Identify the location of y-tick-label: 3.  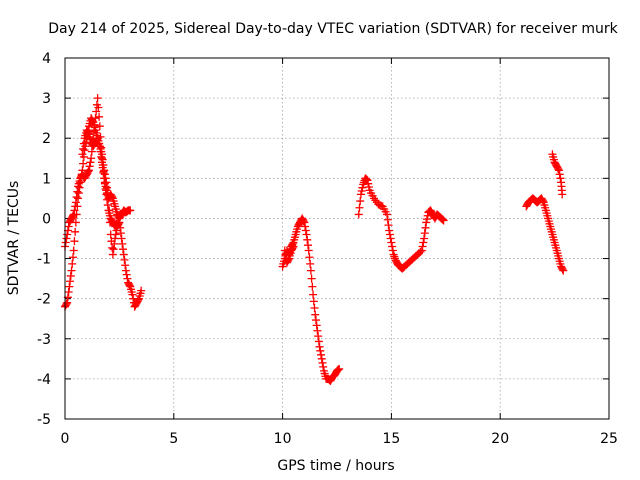
(46, 99).